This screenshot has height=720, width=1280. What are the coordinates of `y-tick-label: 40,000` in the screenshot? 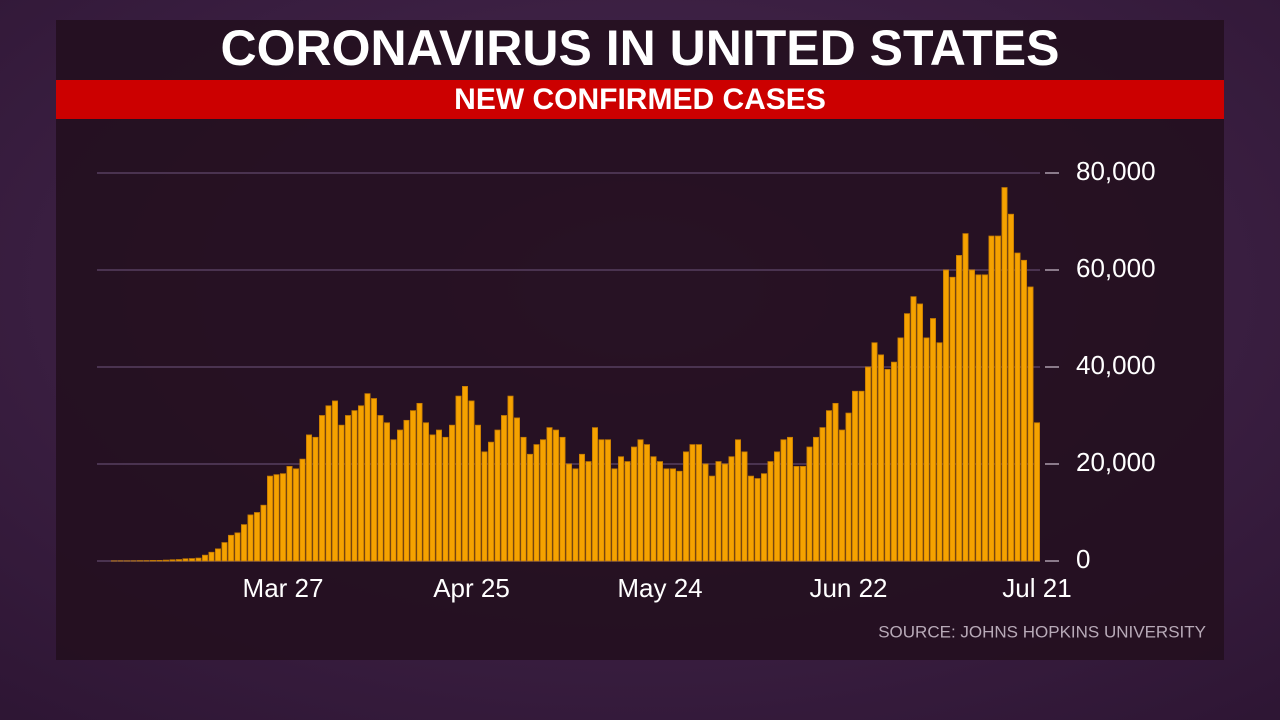 It's located at (1116, 365).